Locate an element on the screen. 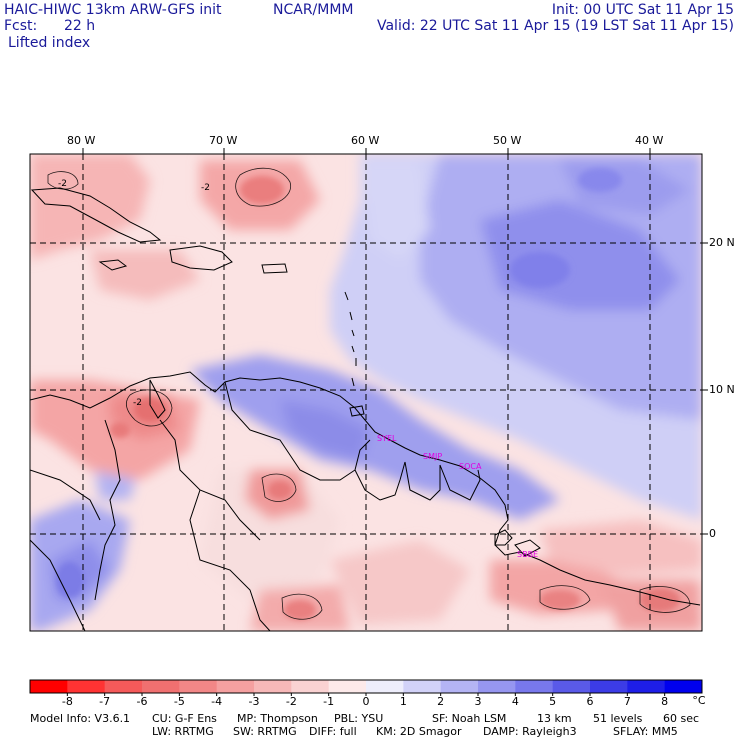 This screenshot has height=740, width=740. colorbar-tick-label: -6 is located at coordinates (142, 701).